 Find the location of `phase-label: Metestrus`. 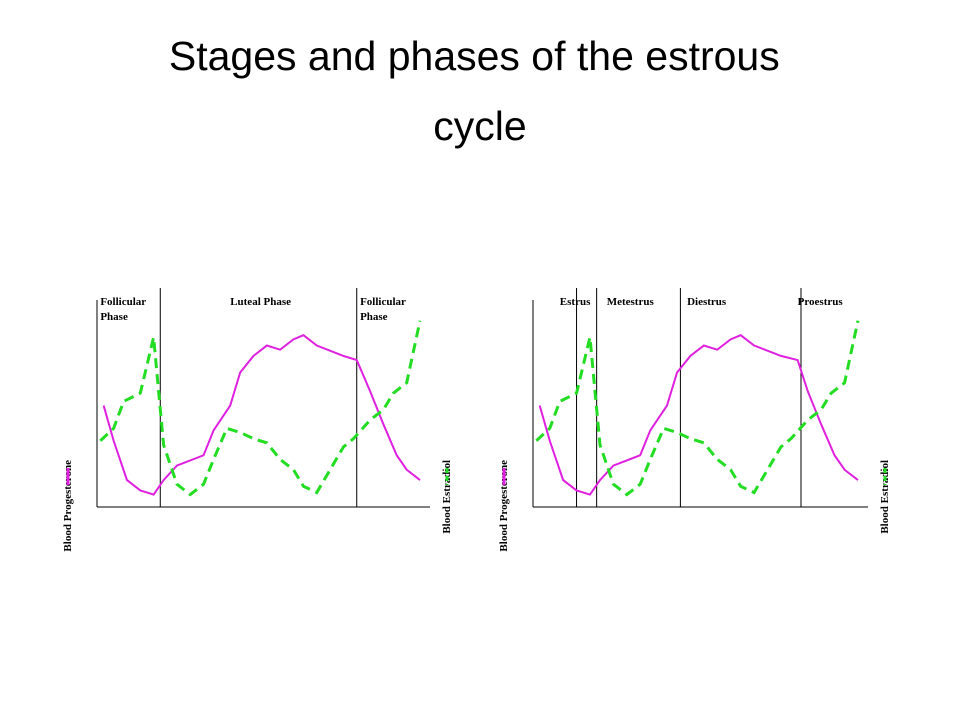

phase-label: Metestrus is located at coordinates (631, 302).